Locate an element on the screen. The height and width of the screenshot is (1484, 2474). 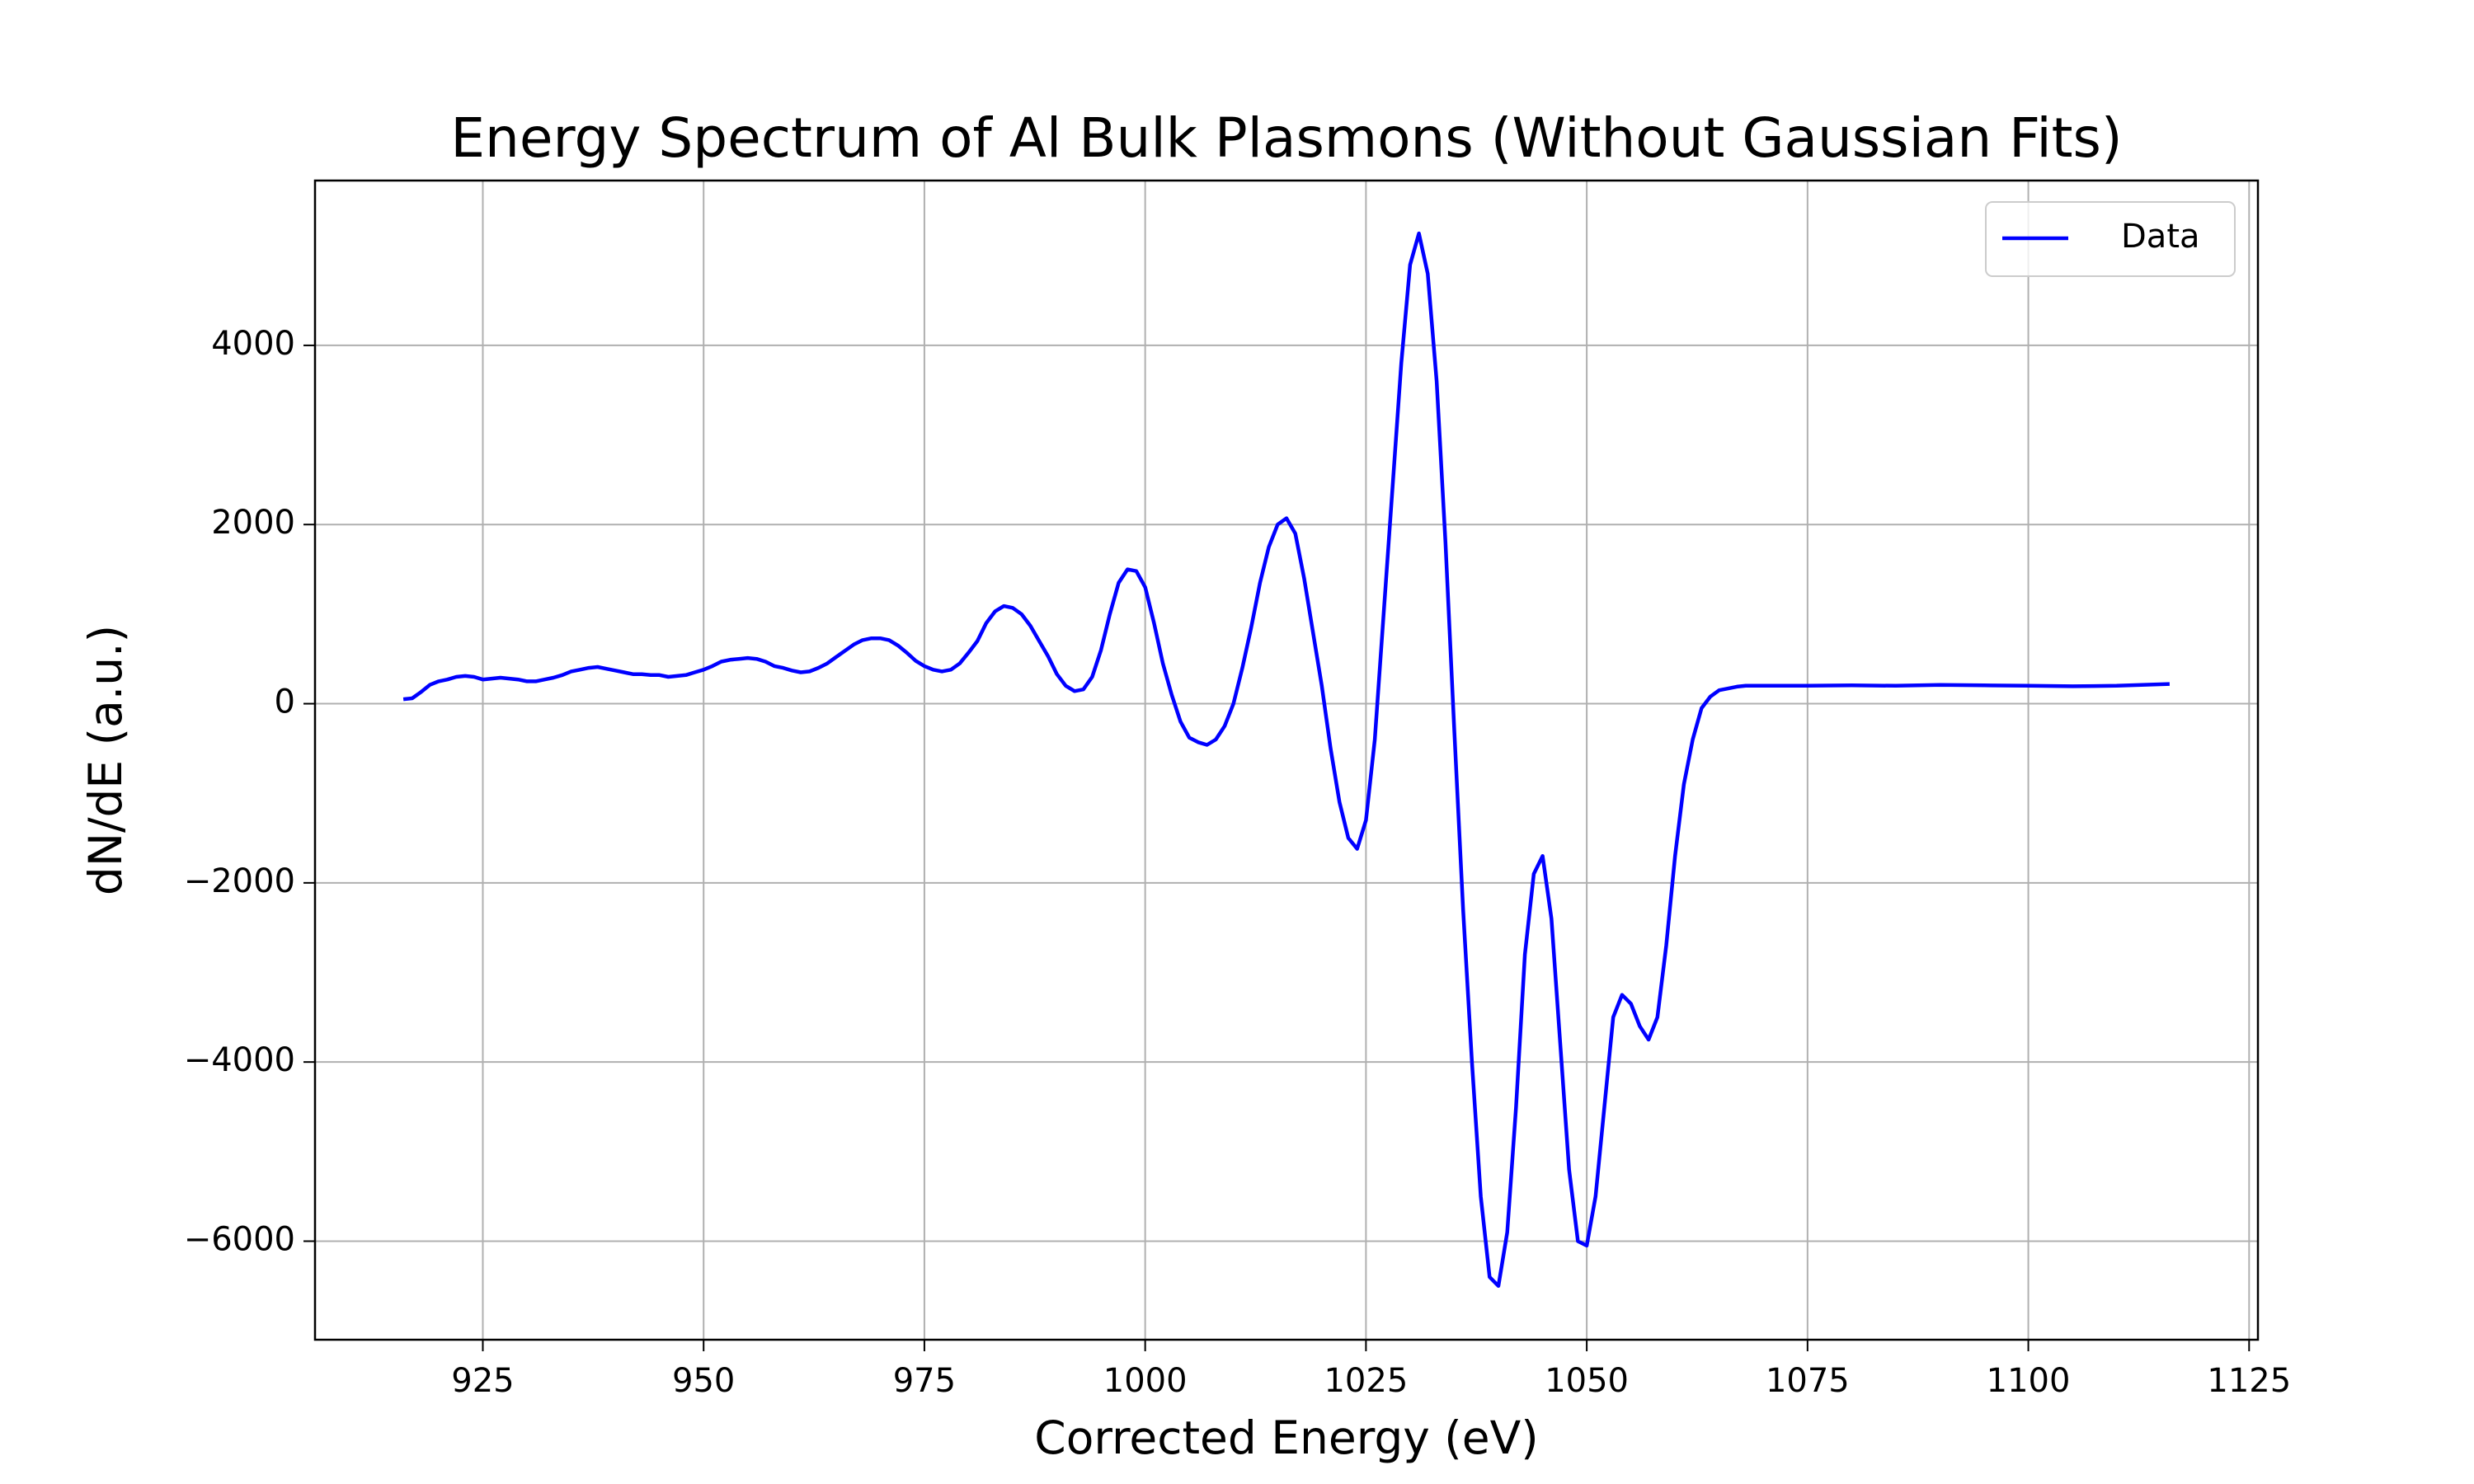
x-tick-label: 950 is located at coordinates (703, 1381).